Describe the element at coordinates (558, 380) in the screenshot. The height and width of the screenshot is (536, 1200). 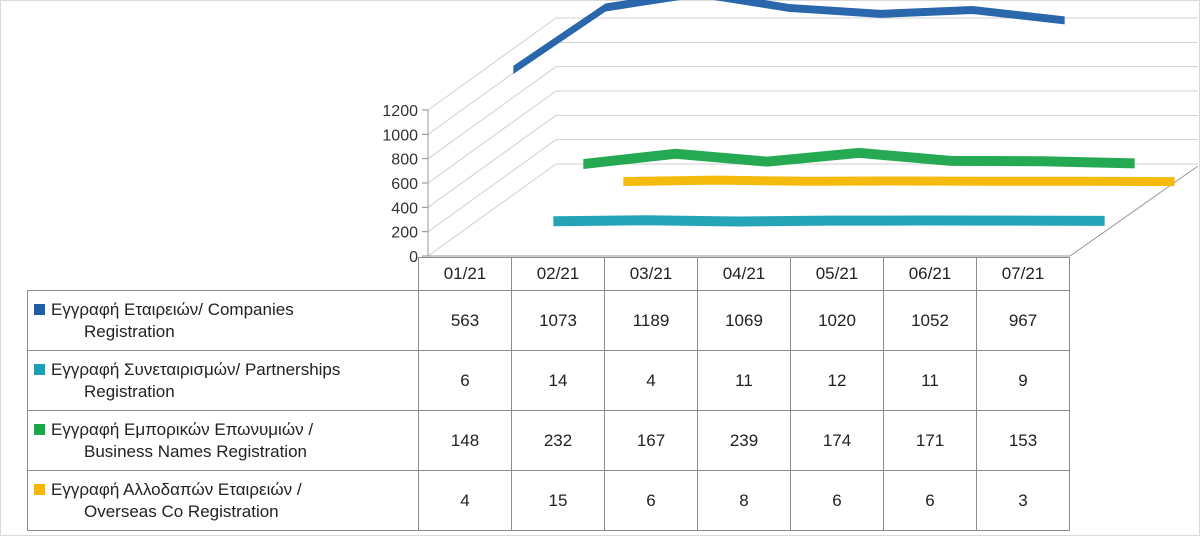
I see `data-cell: 14` at that location.